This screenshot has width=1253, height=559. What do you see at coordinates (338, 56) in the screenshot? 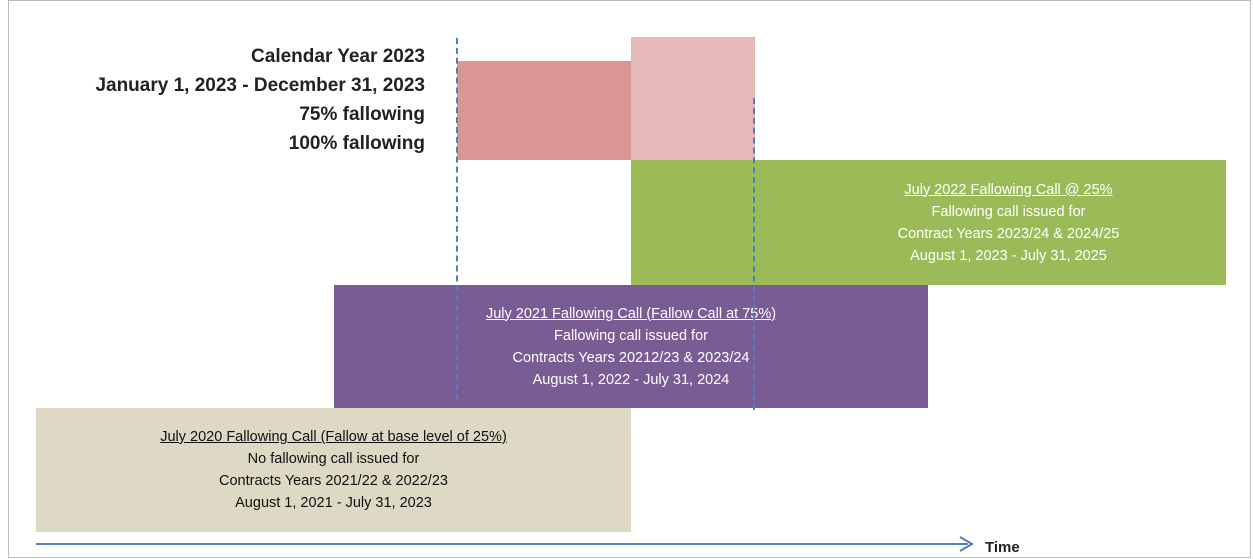
I see `legend-title: Calendar Year 2023` at bounding box center [338, 56].